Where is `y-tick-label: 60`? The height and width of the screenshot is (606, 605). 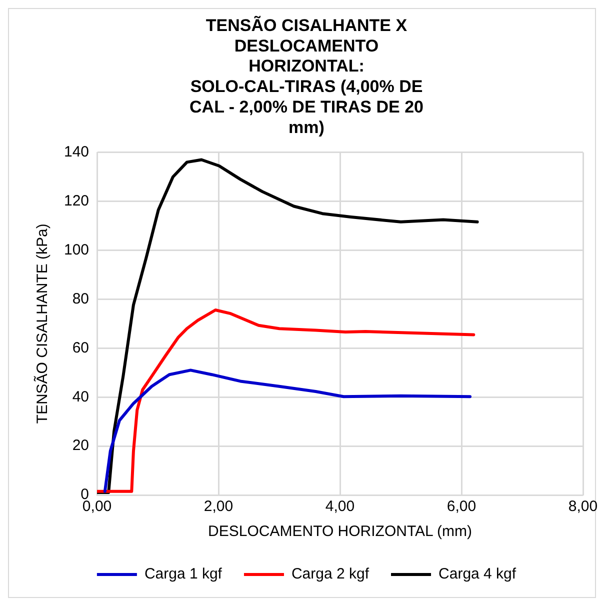
y-tick-label: 60 is located at coordinates (81, 347).